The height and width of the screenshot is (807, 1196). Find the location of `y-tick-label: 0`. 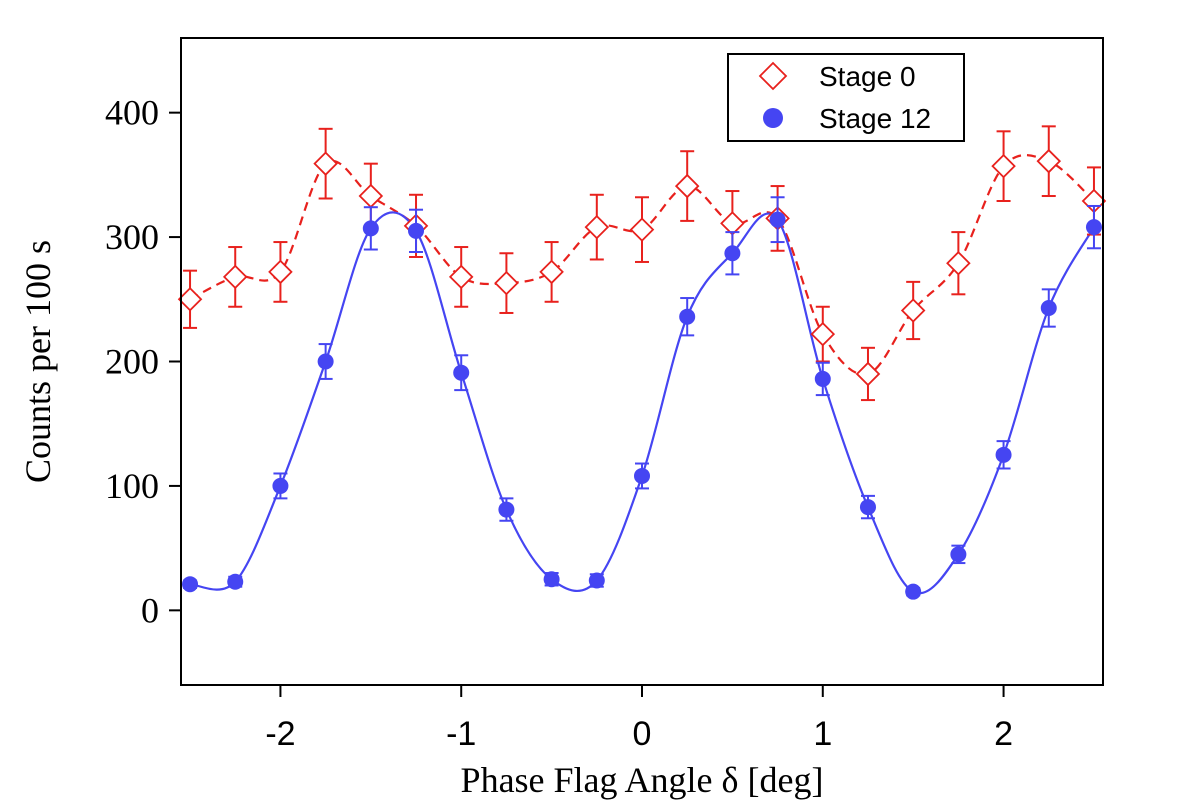

y-tick-label: 0 is located at coordinates (150, 610).